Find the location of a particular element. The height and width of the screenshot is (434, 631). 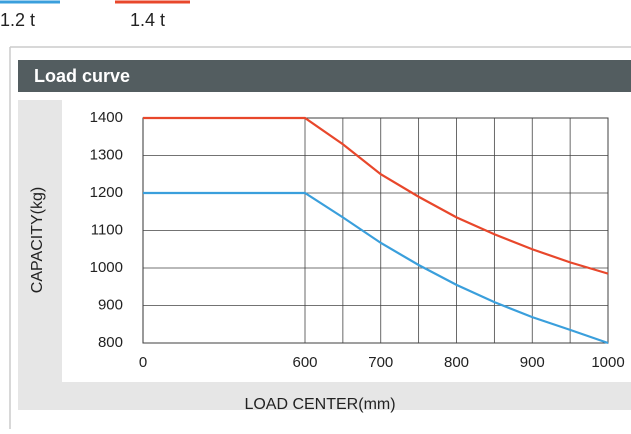

legend-label: 1.2 t is located at coordinates (17, 20).